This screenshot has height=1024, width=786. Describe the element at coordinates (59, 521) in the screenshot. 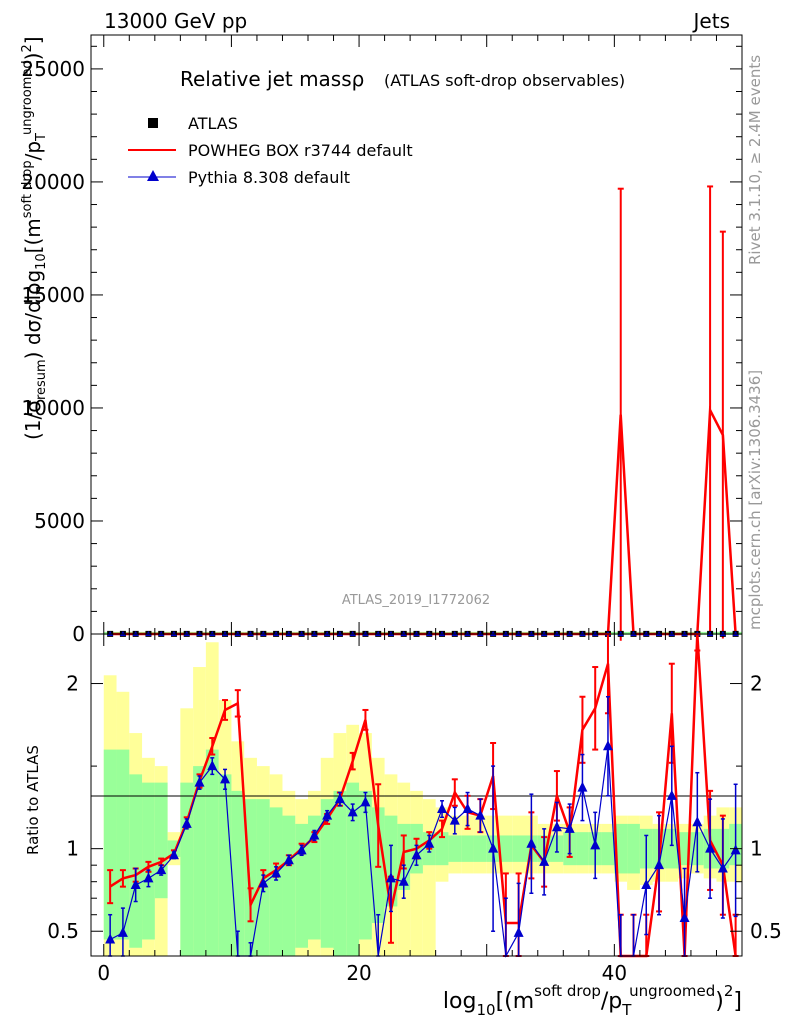

I see `main-ytick-label: 5000` at that location.